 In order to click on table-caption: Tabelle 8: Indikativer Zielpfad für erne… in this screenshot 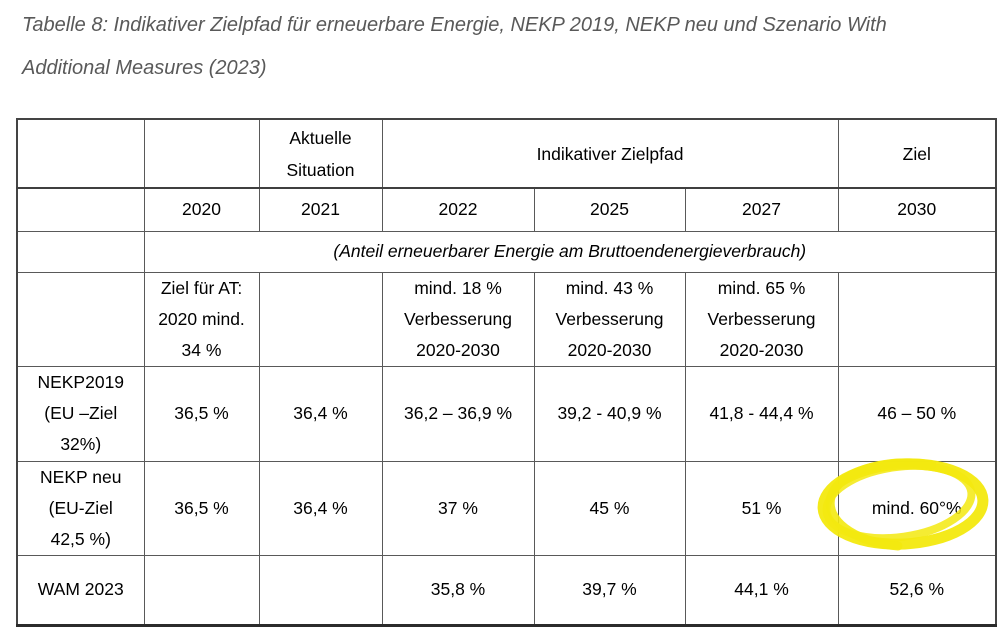, I will do `click(454, 46)`.